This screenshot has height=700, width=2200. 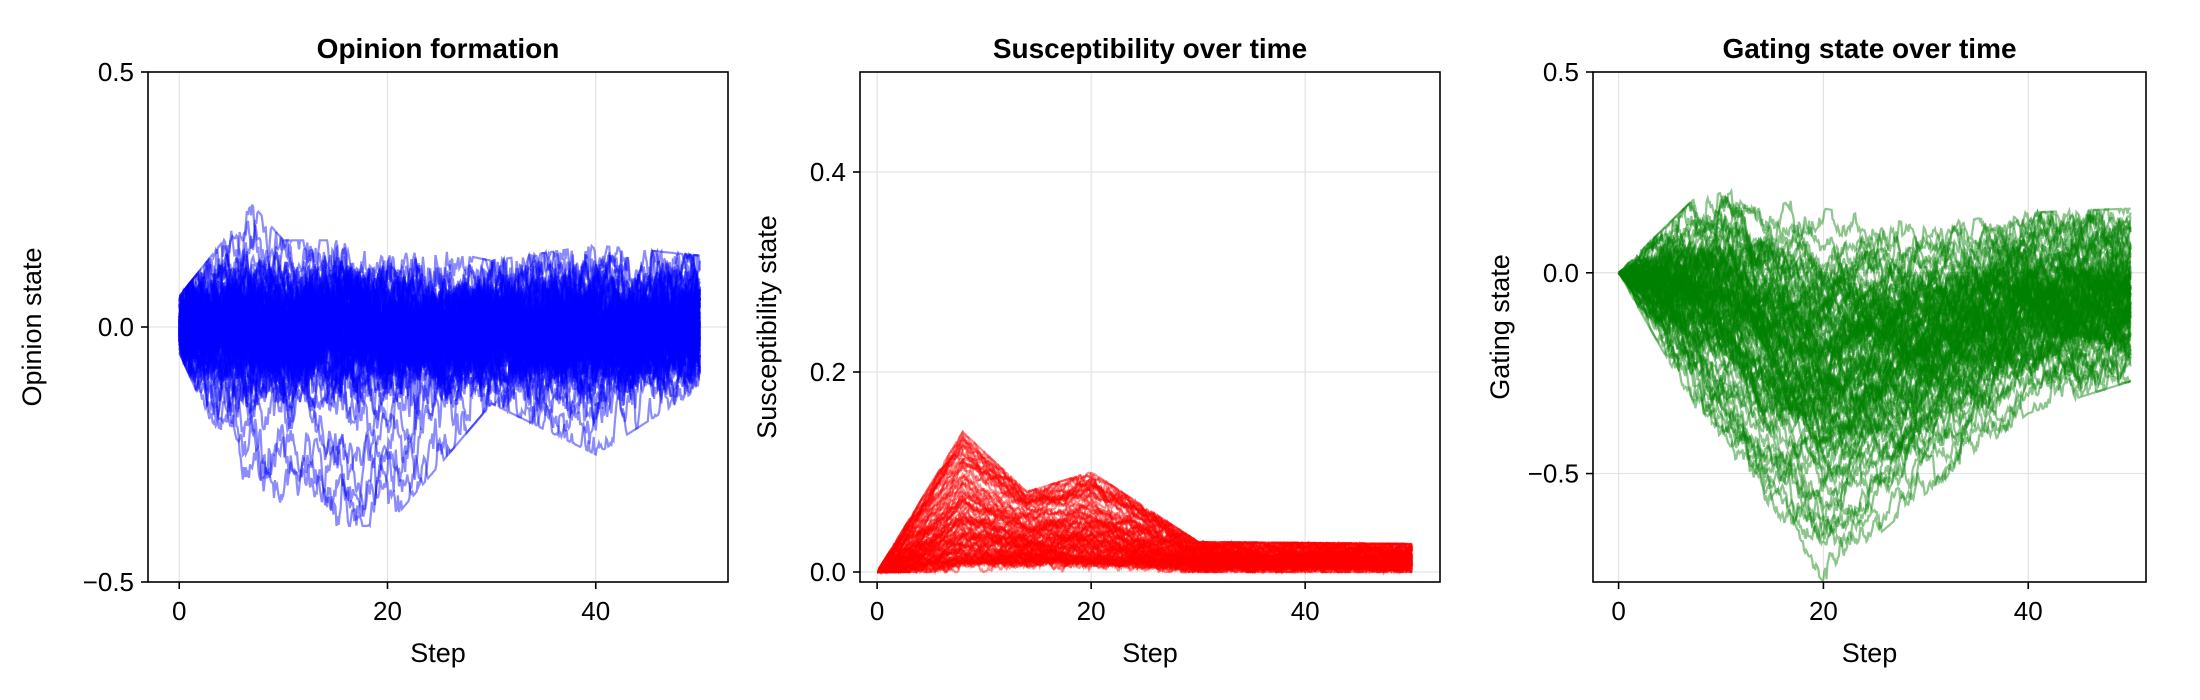 What do you see at coordinates (1561, 72) in the screenshot?
I see `y-tick-label: 0.5` at bounding box center [1561, 72].